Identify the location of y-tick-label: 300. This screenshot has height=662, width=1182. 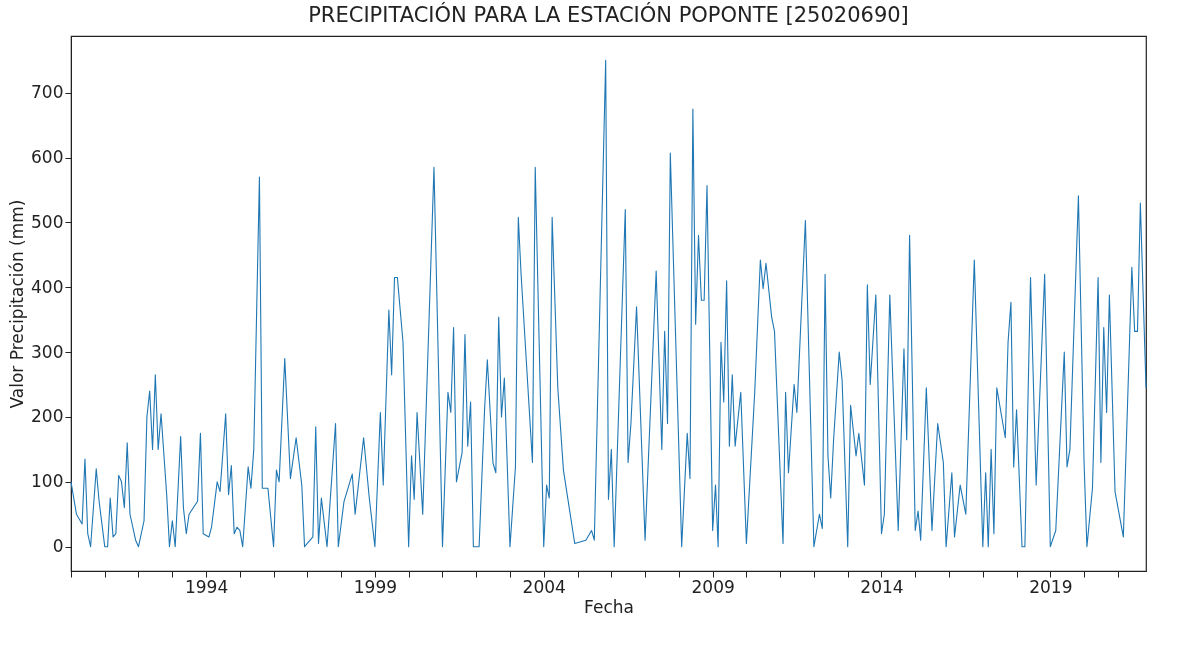
(47, 351).